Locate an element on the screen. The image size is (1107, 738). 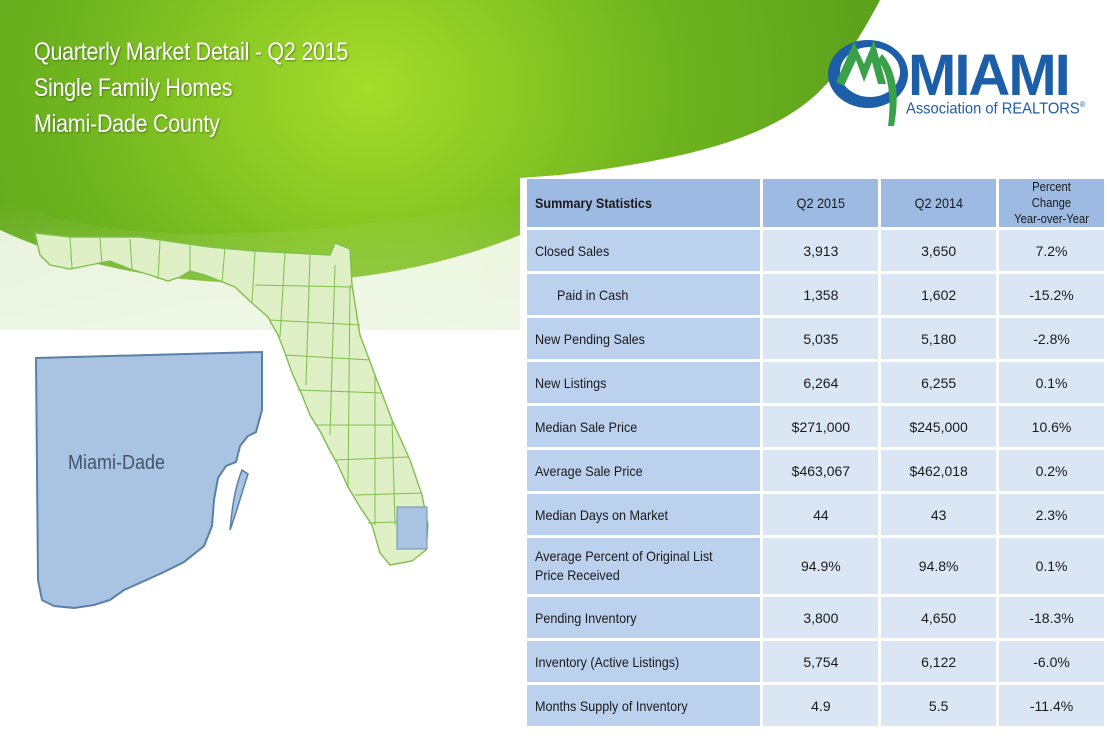
row-prior-value: $245,000 is located at coordinates (939, 426).